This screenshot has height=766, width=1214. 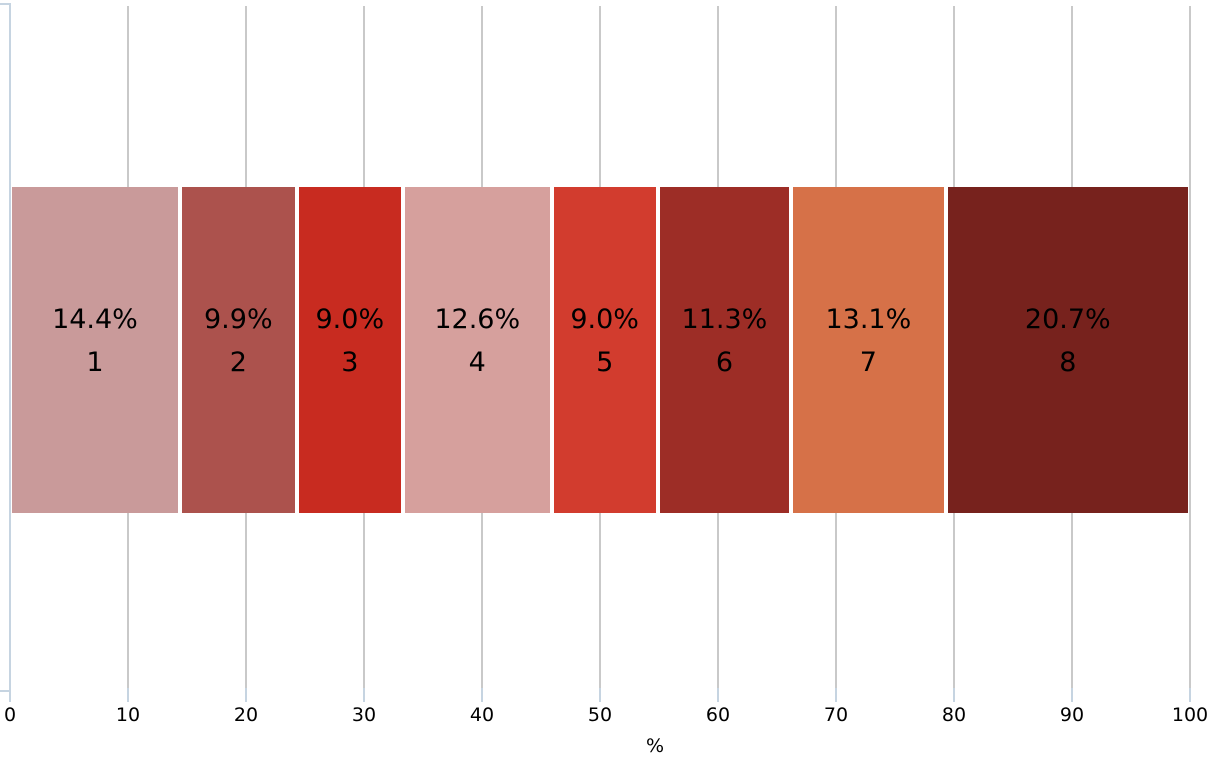 I want to click on bar-segment-label: 6, so click(x=724, y=362).